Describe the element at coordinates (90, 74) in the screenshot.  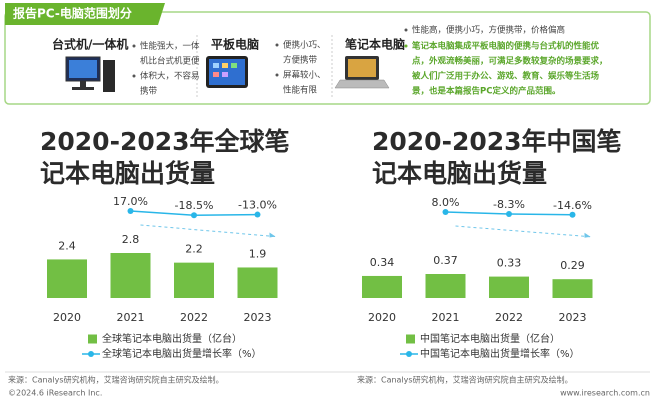
I see `desktop-icon` at that location.